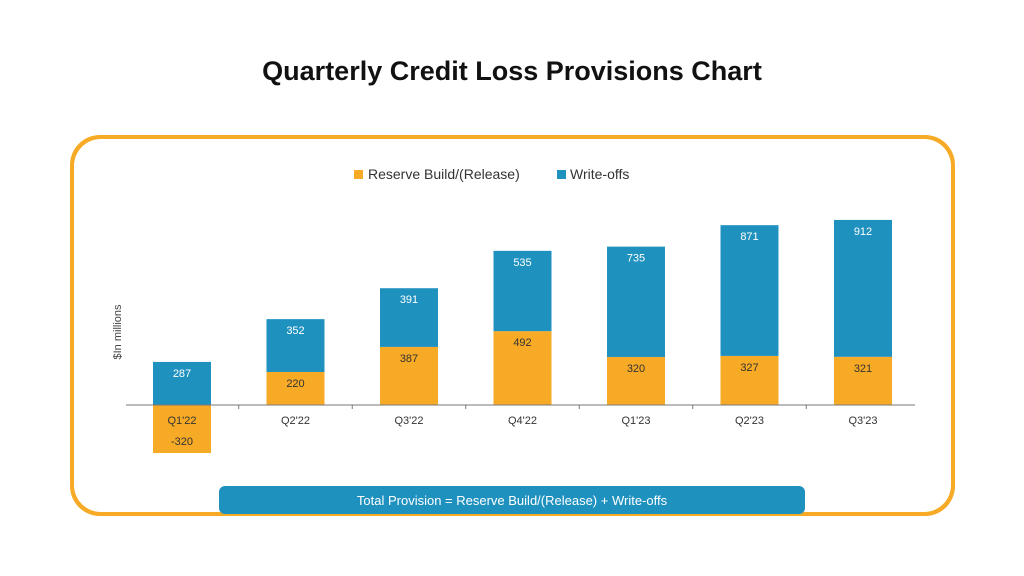 This screenshot has height=576, width=1024. What do you see at coordinates (636, 369) in the screenshot?
I see `data-label-reserve: 320` at bounding box center [636, 369].